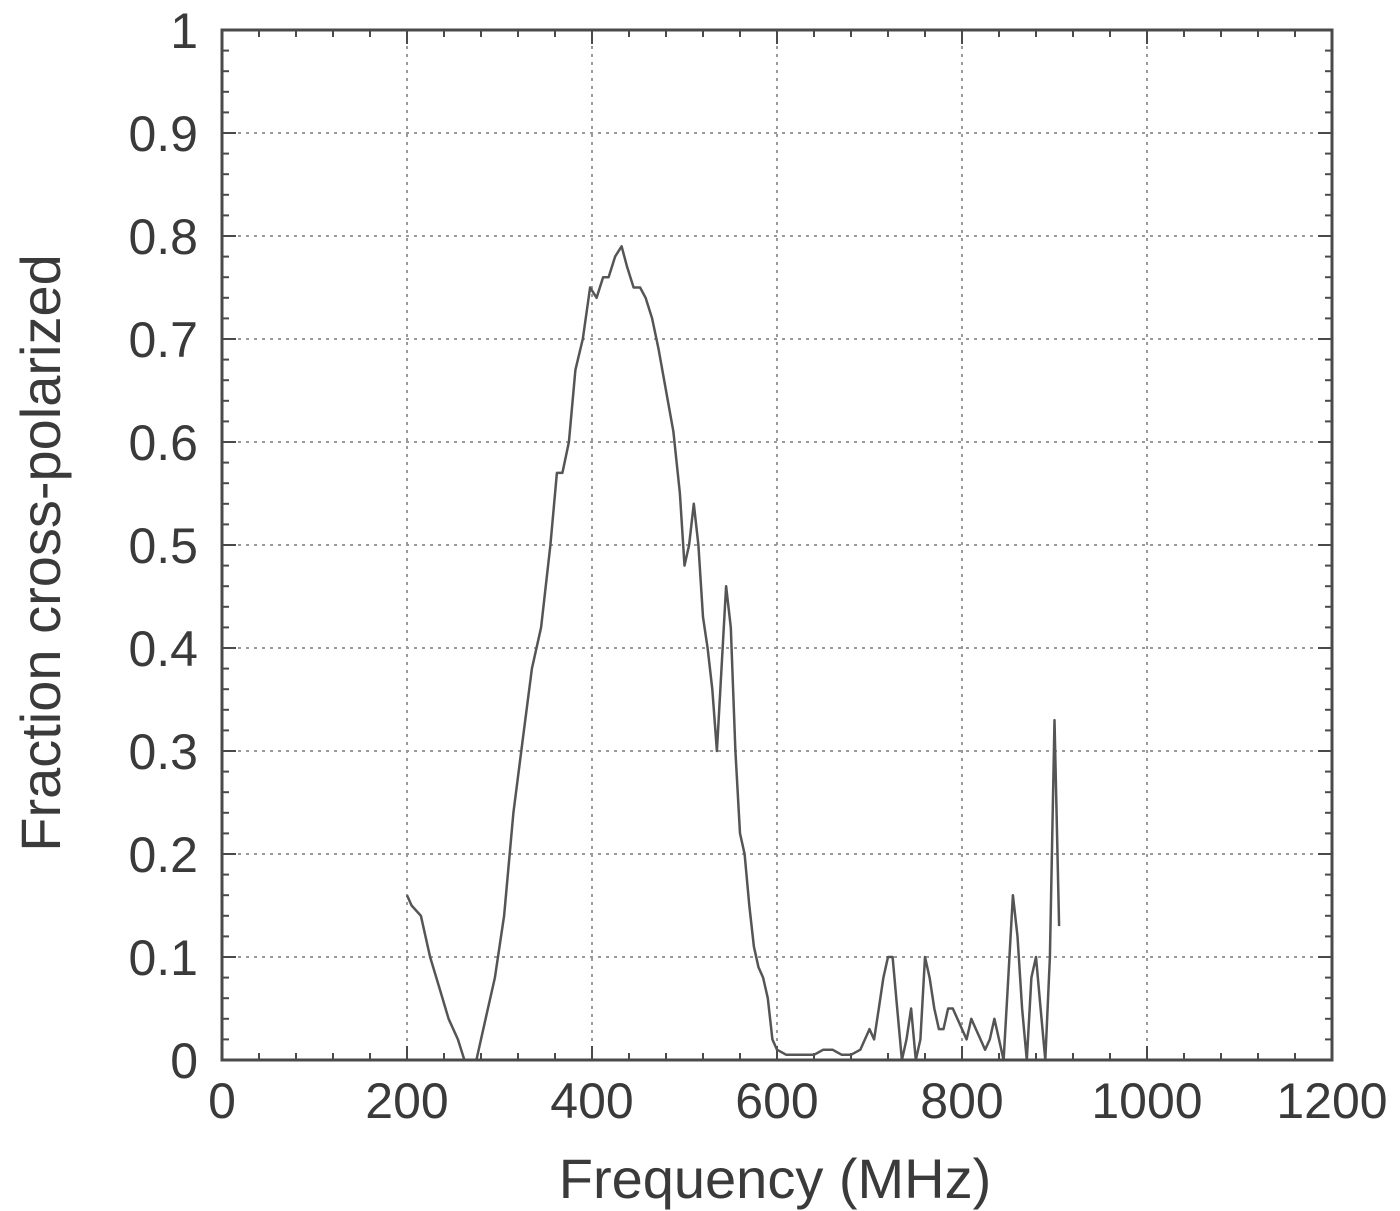  I want to click on y-tick-label: 0.5, so click(163, 546).